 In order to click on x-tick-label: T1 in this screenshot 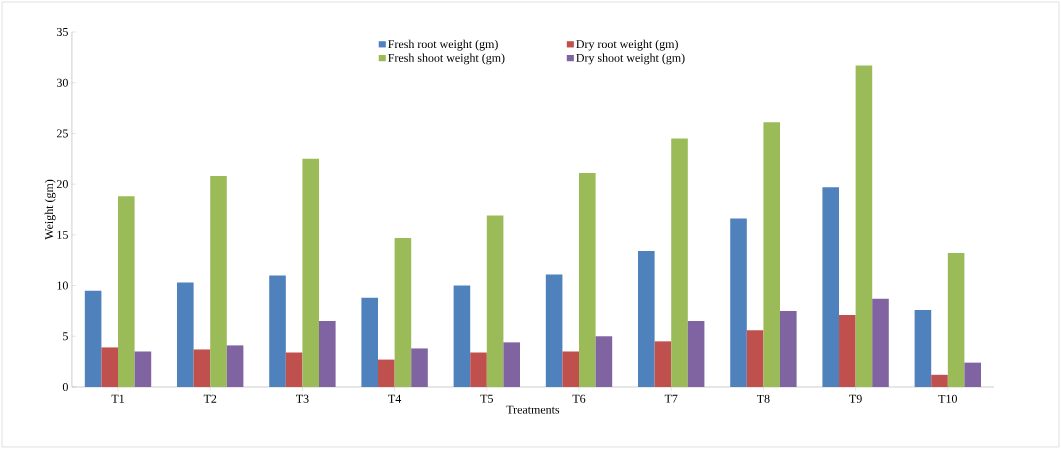, I will do `click(117, 398)`.